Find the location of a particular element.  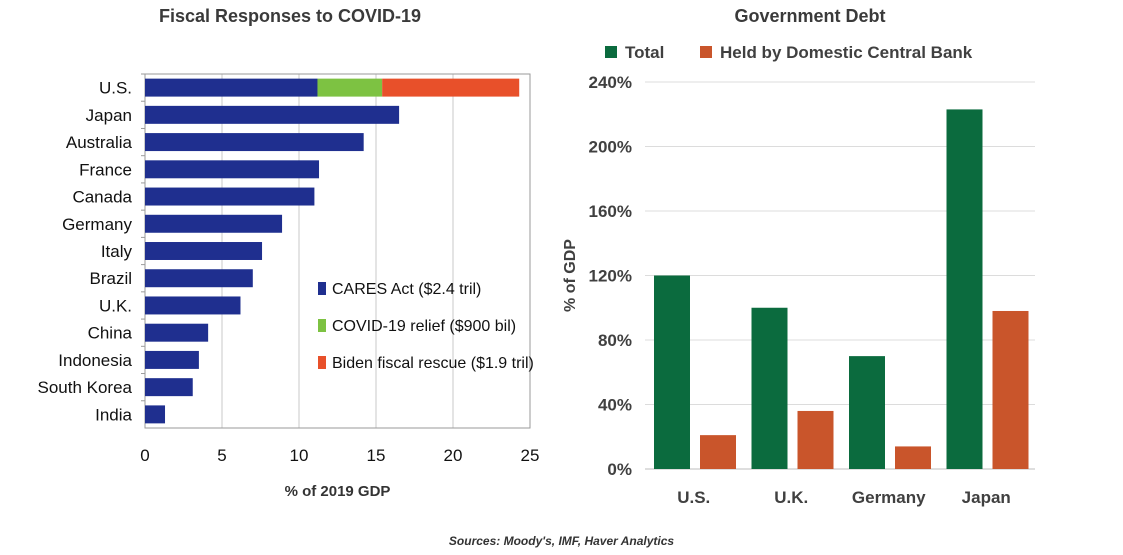

bar-u-k-held-by-domestic-central-bank is located at coordinates (815, 439).